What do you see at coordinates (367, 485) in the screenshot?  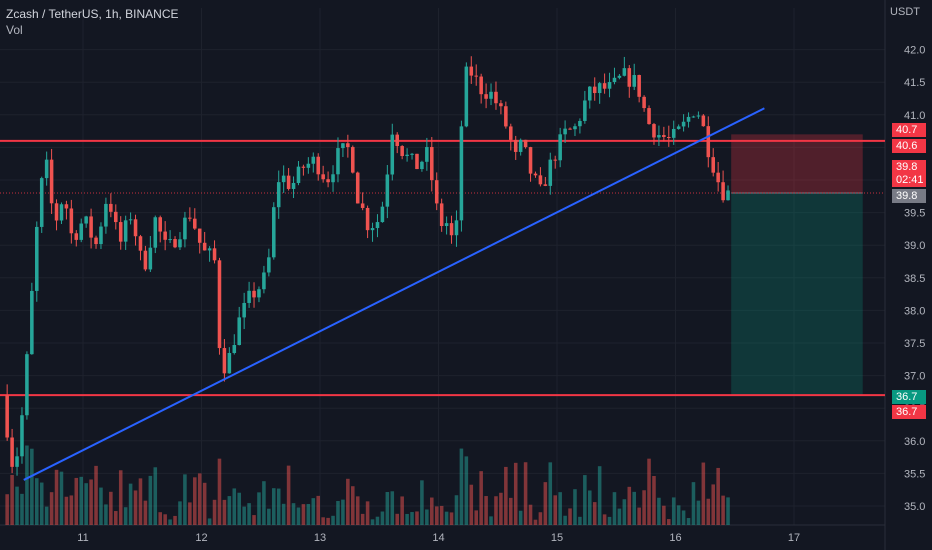 I see `volume-bars` at bounding box center [367, 485].